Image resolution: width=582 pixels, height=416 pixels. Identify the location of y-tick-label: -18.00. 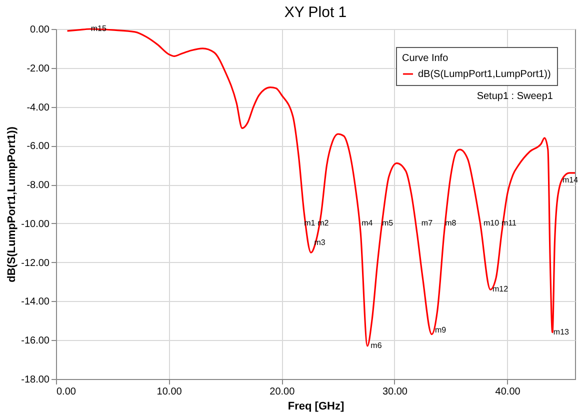
(35, 380).